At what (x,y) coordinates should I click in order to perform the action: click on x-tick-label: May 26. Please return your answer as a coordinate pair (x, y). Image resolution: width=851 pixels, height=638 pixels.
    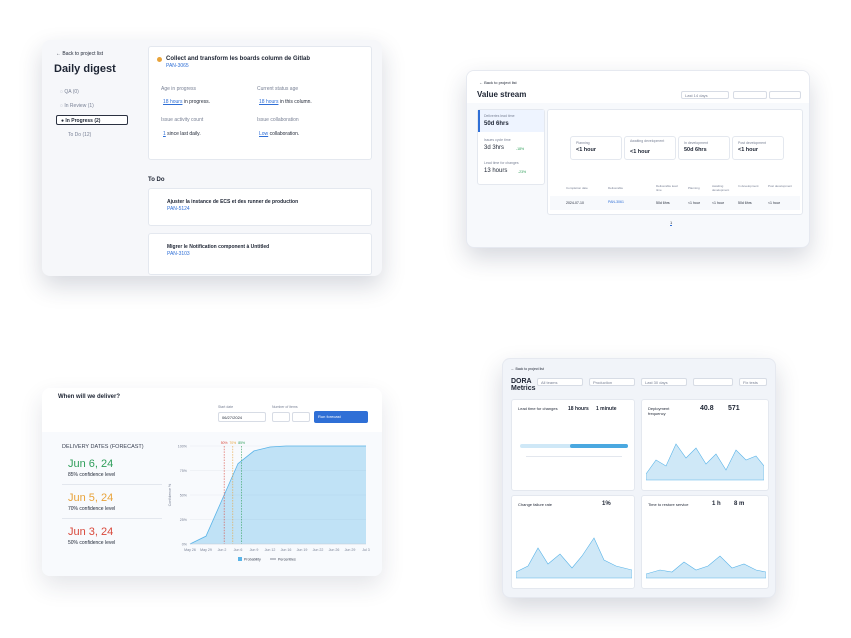
    Looking at the image, I should click on (190, 550).